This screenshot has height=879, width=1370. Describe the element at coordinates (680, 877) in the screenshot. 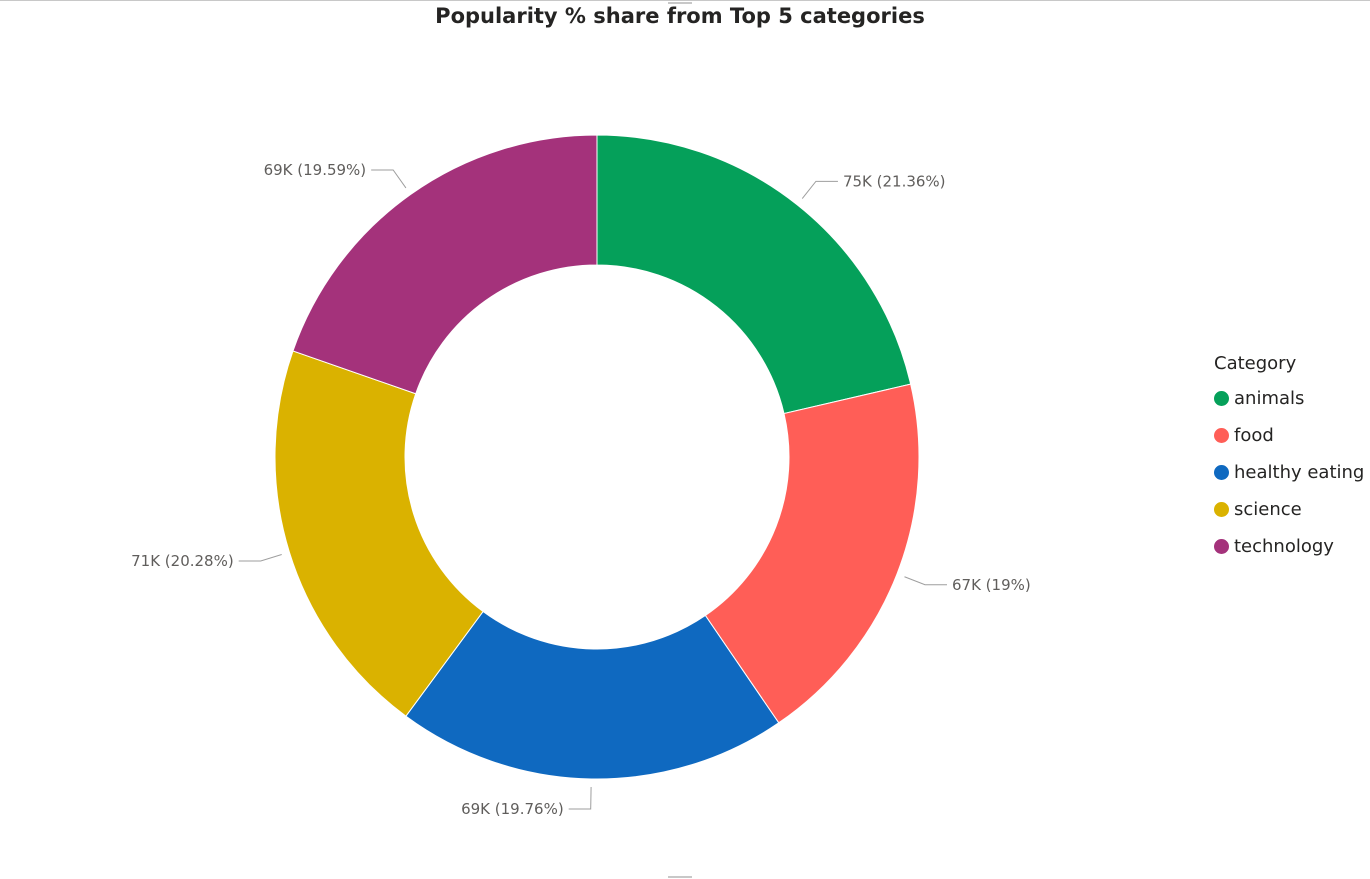

I see `resize-handle-bottom` at that location.